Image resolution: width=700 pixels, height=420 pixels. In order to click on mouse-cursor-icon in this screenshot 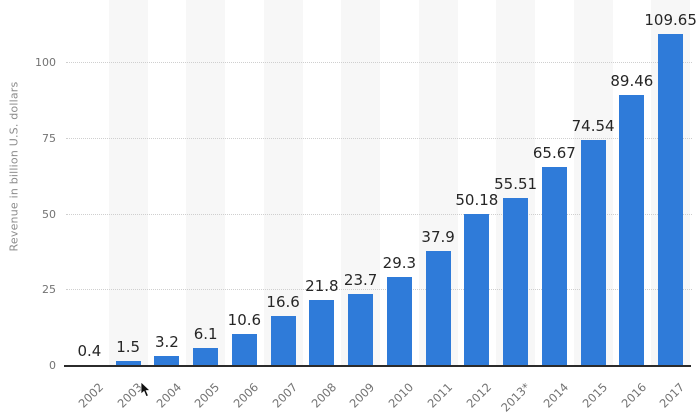, I will do `click(145, 390)`.